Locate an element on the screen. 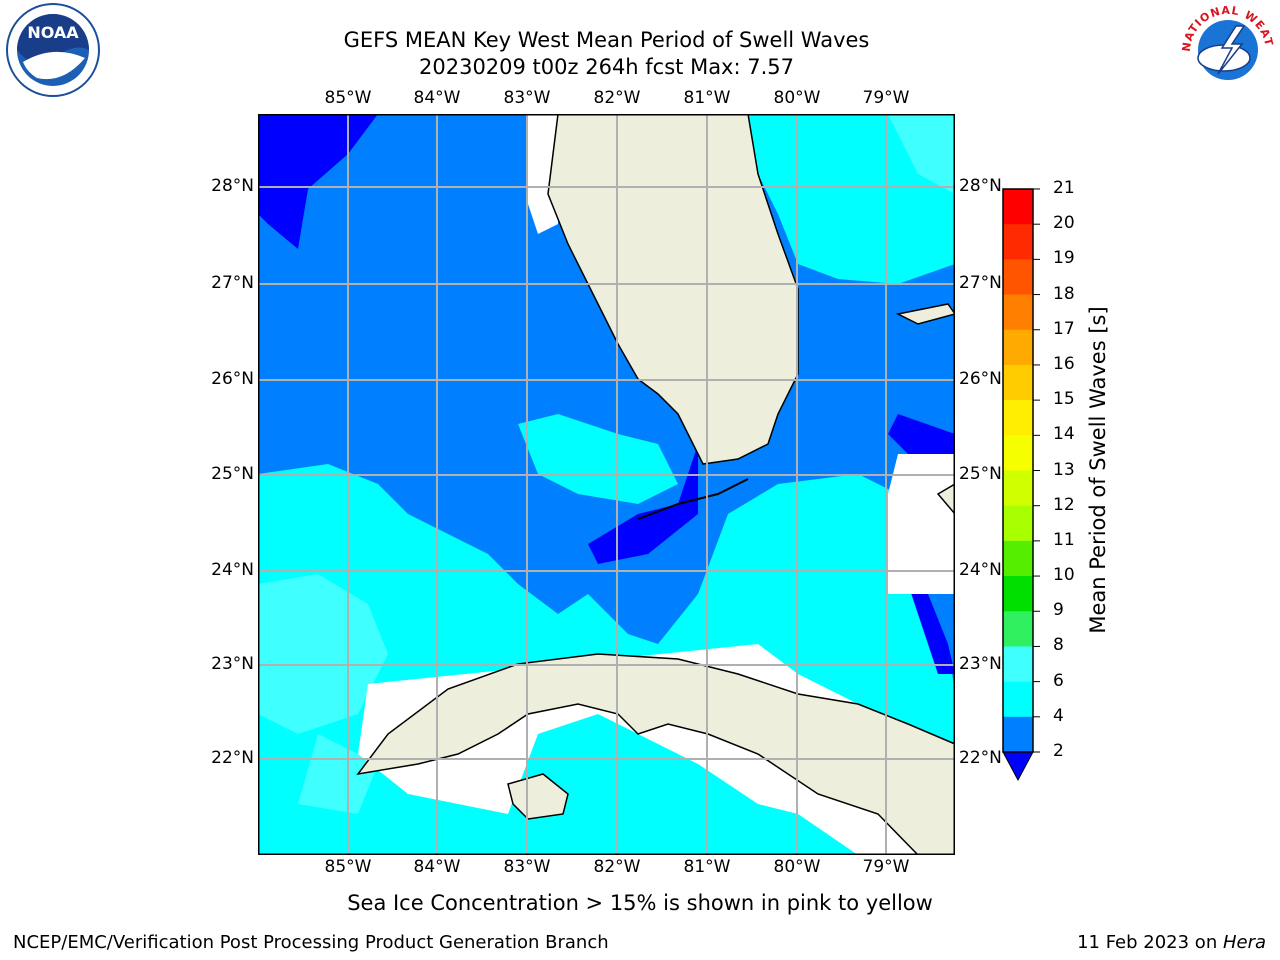  noaa-logo: NOAA is located at coordinates (53, 50).